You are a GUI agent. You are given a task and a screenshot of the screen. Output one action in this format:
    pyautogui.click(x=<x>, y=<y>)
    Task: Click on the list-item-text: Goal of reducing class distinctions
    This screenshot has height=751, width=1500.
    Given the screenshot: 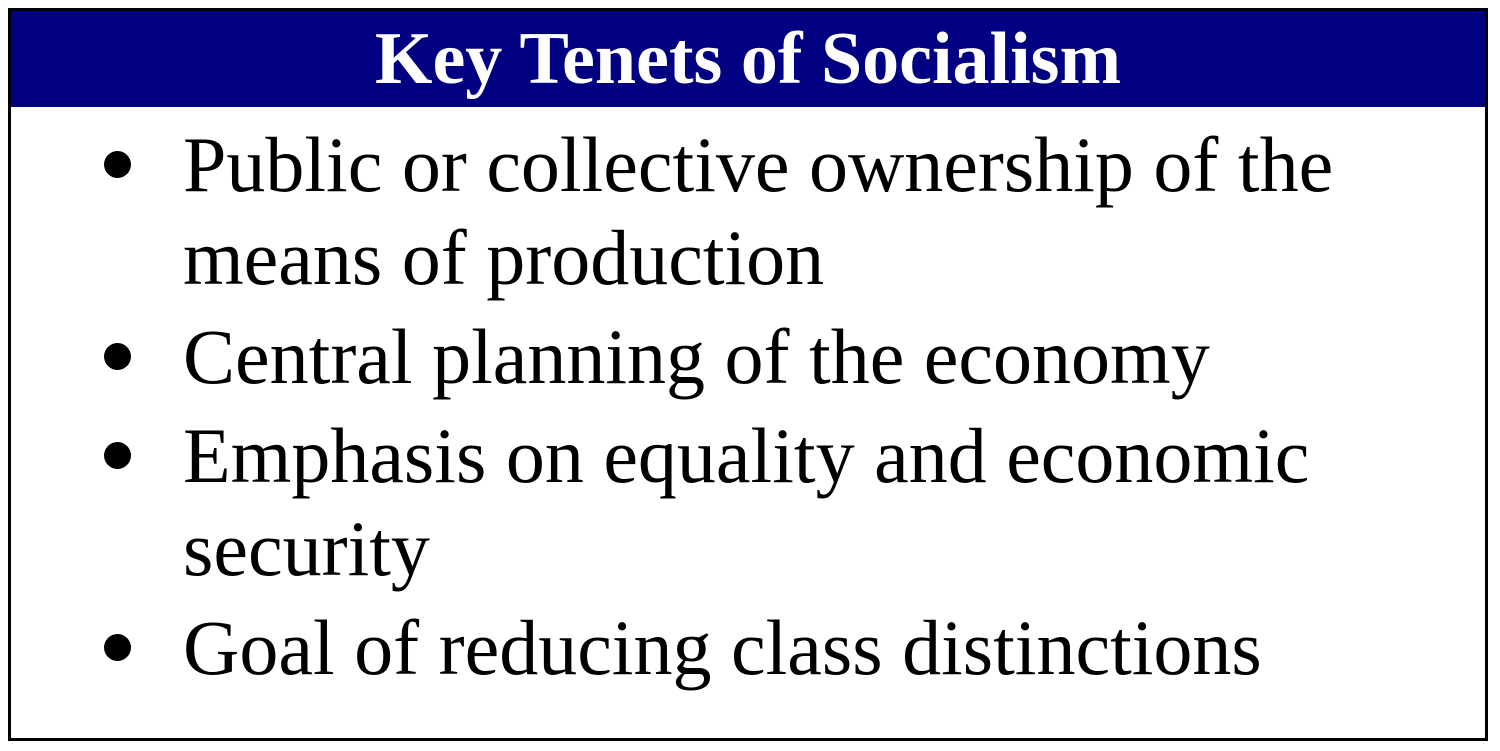 What is the action you would take?
    pyautogui.click(x=722, y=647)
    